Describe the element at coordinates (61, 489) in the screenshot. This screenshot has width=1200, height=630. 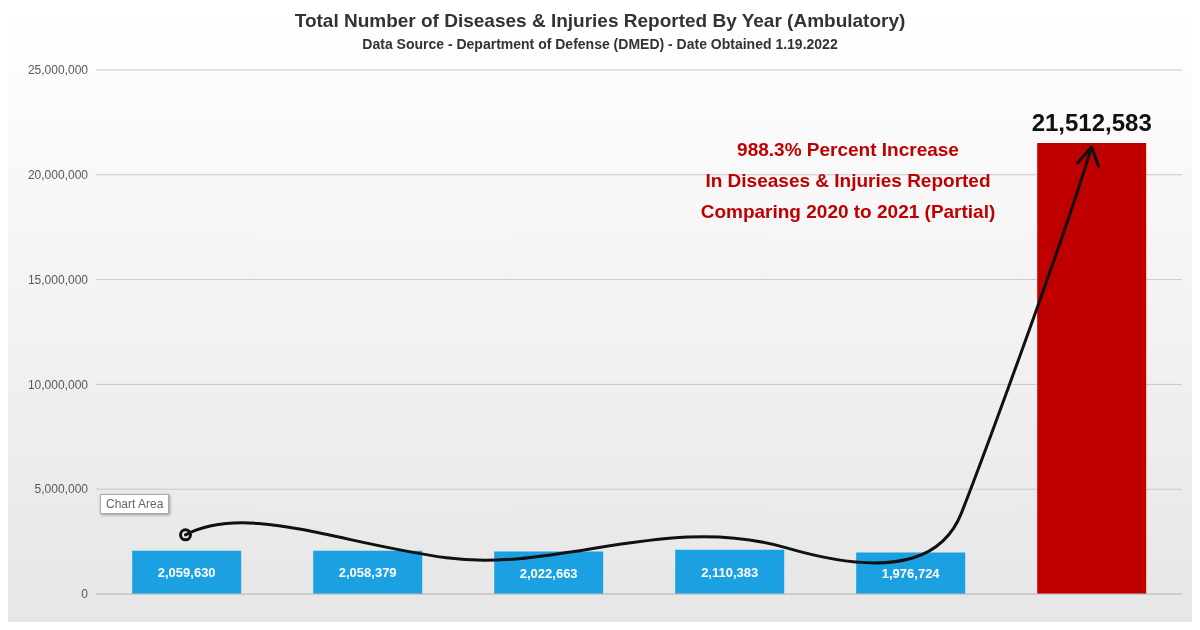
I see `y-tick-label: 5,000,000` at that location.